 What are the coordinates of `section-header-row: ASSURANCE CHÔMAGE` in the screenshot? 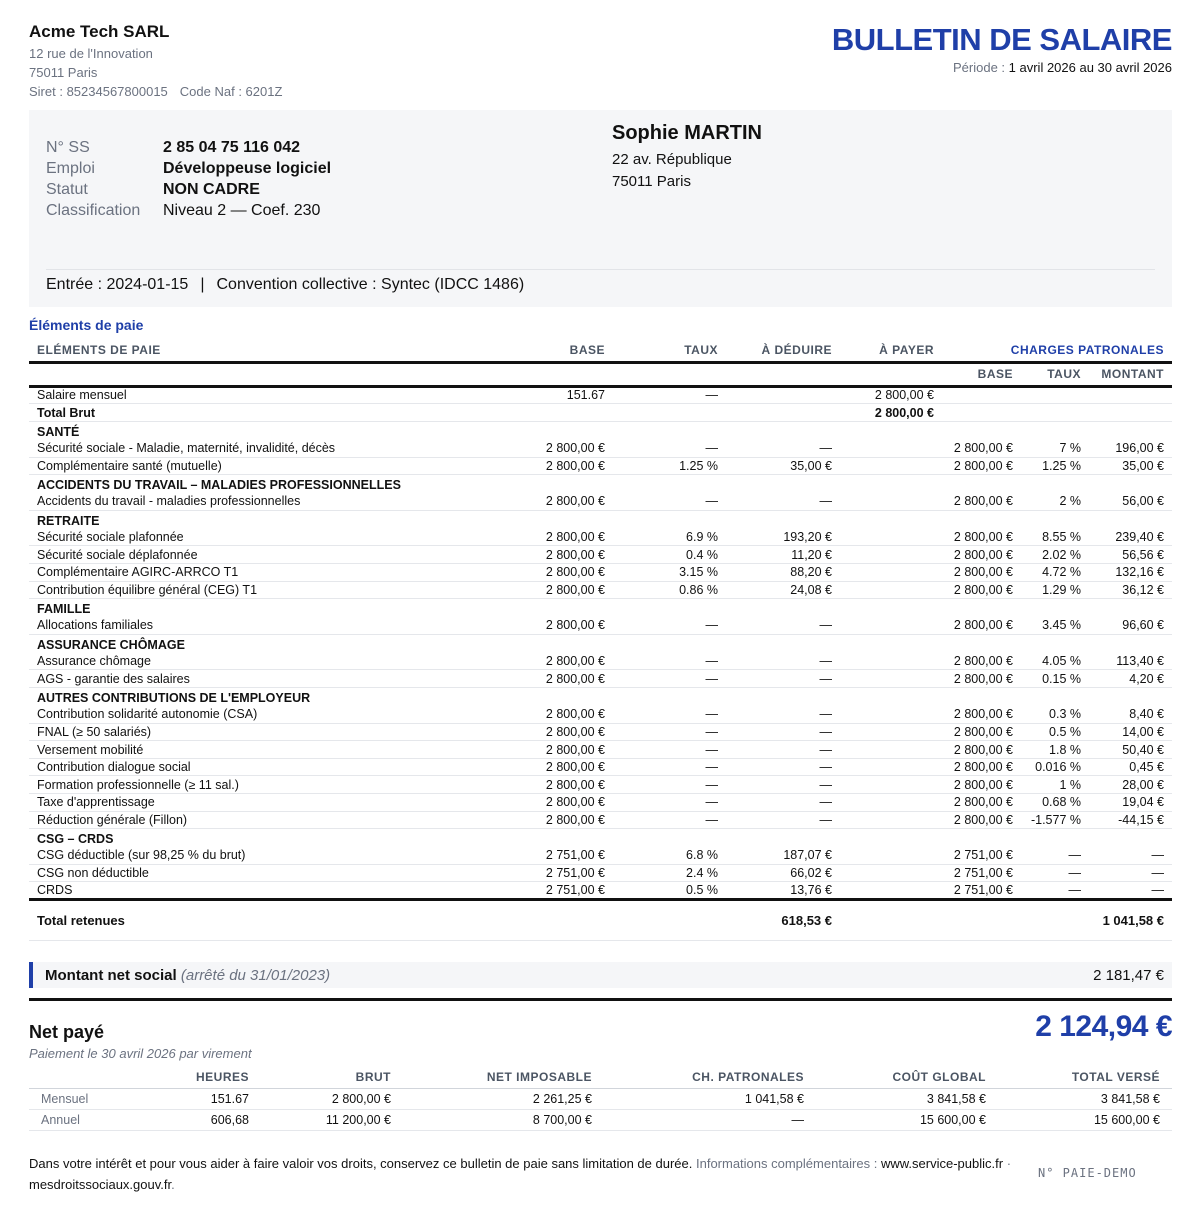 It's located at (600, 643).